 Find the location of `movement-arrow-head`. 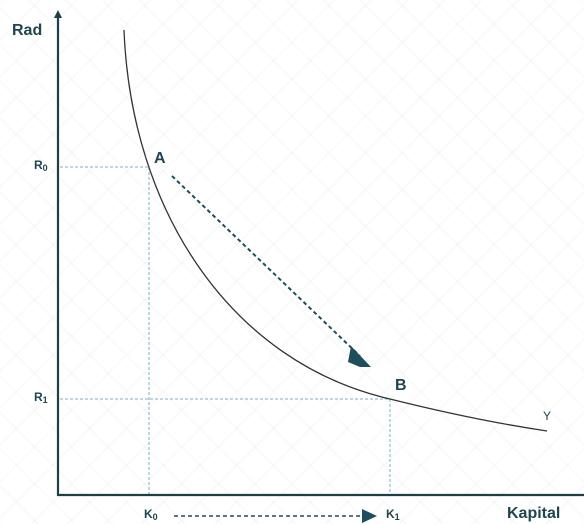

movement-arrow-head is located at coordinates (359, 356).